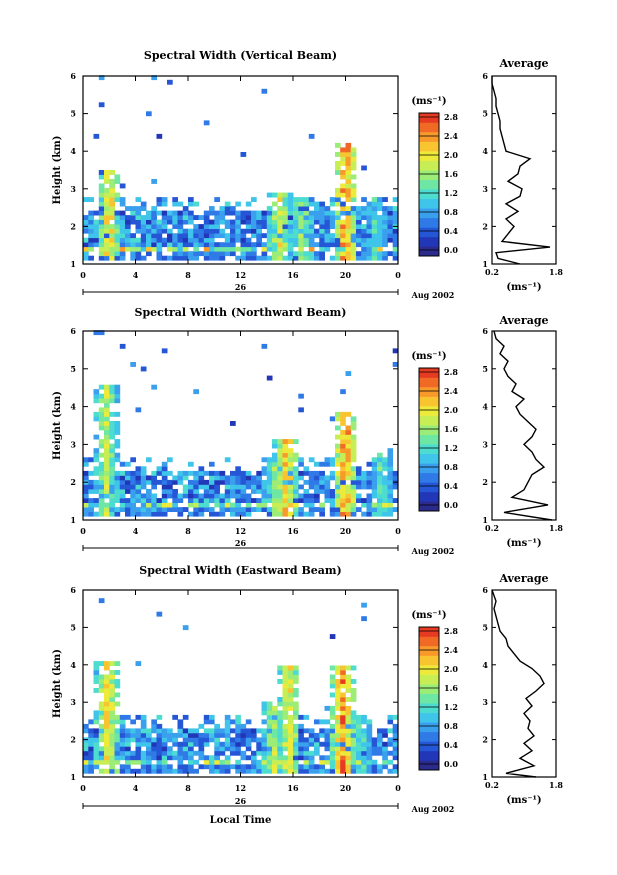 This screenshot has height=875, width=617. Describe the element at coordinates (240, 531) in the screenshot. I see `x-tick-label: 12` at that location.